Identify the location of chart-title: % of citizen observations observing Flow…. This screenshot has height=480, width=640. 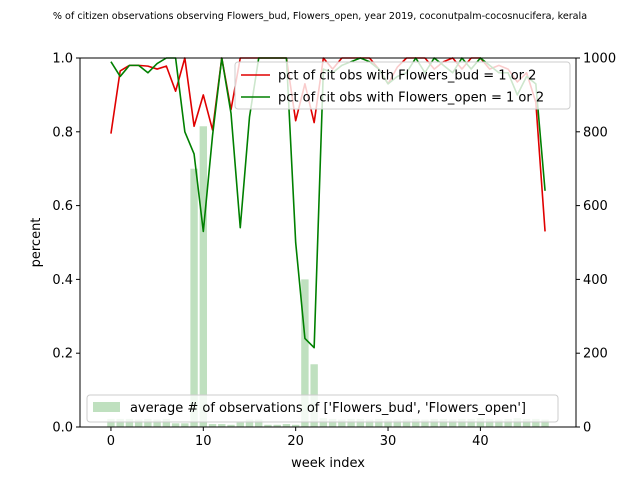
(320, 16).